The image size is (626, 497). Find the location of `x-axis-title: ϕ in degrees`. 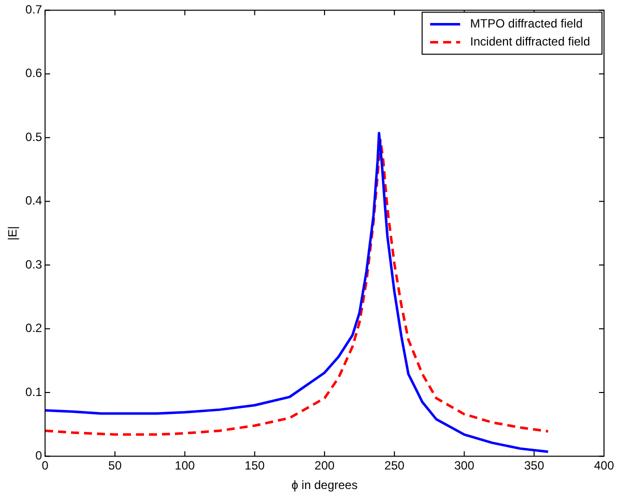

x-axis-title: ϕ in degrees is located at coordinates (324, 485).